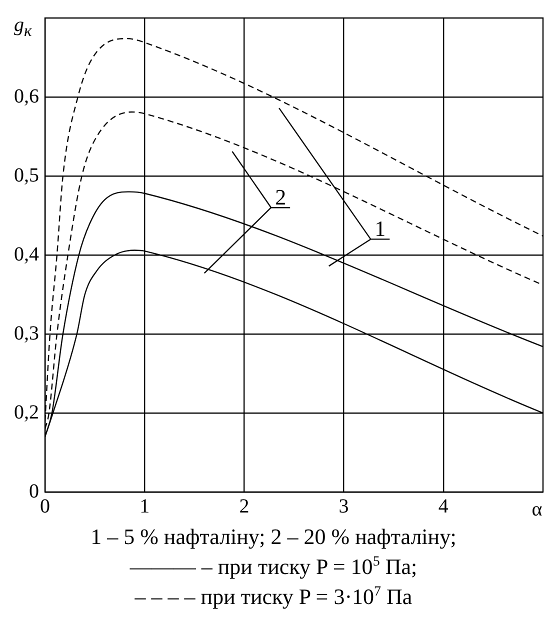 The width and height of the screenshot is (547, 621). Describe the element at coordinates (380, 228) in the screenshot. I see `annotation: 1` at that location.